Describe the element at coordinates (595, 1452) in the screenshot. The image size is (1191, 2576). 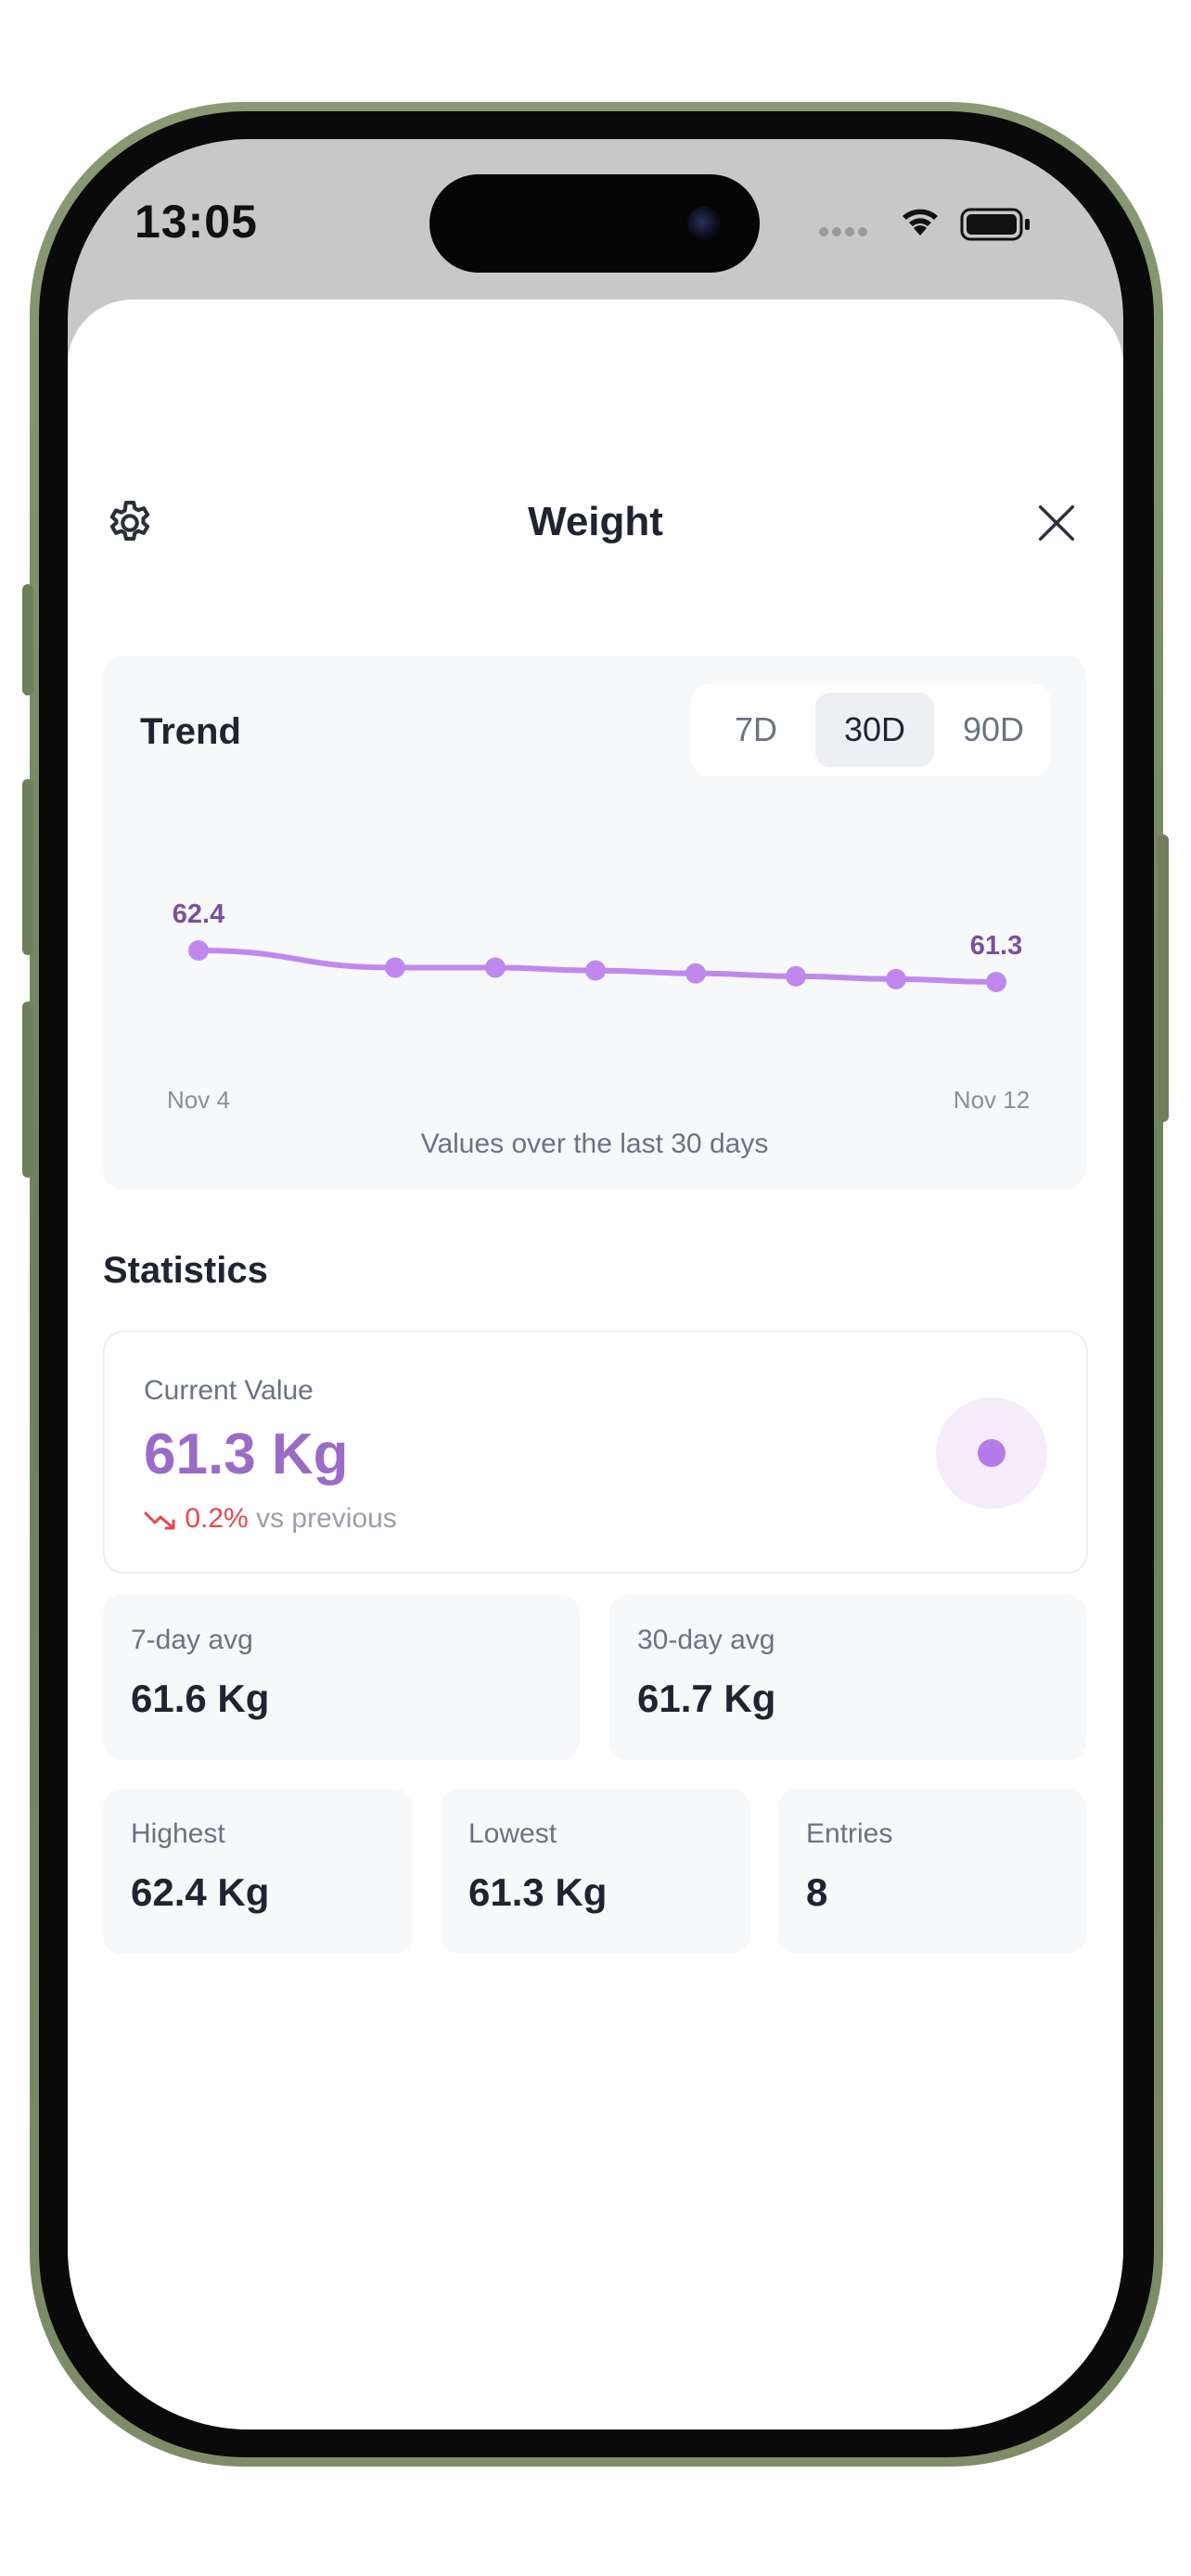
I see `current-value-card: Current Value 61.3 Kg 0.2% vs previous` at that location.